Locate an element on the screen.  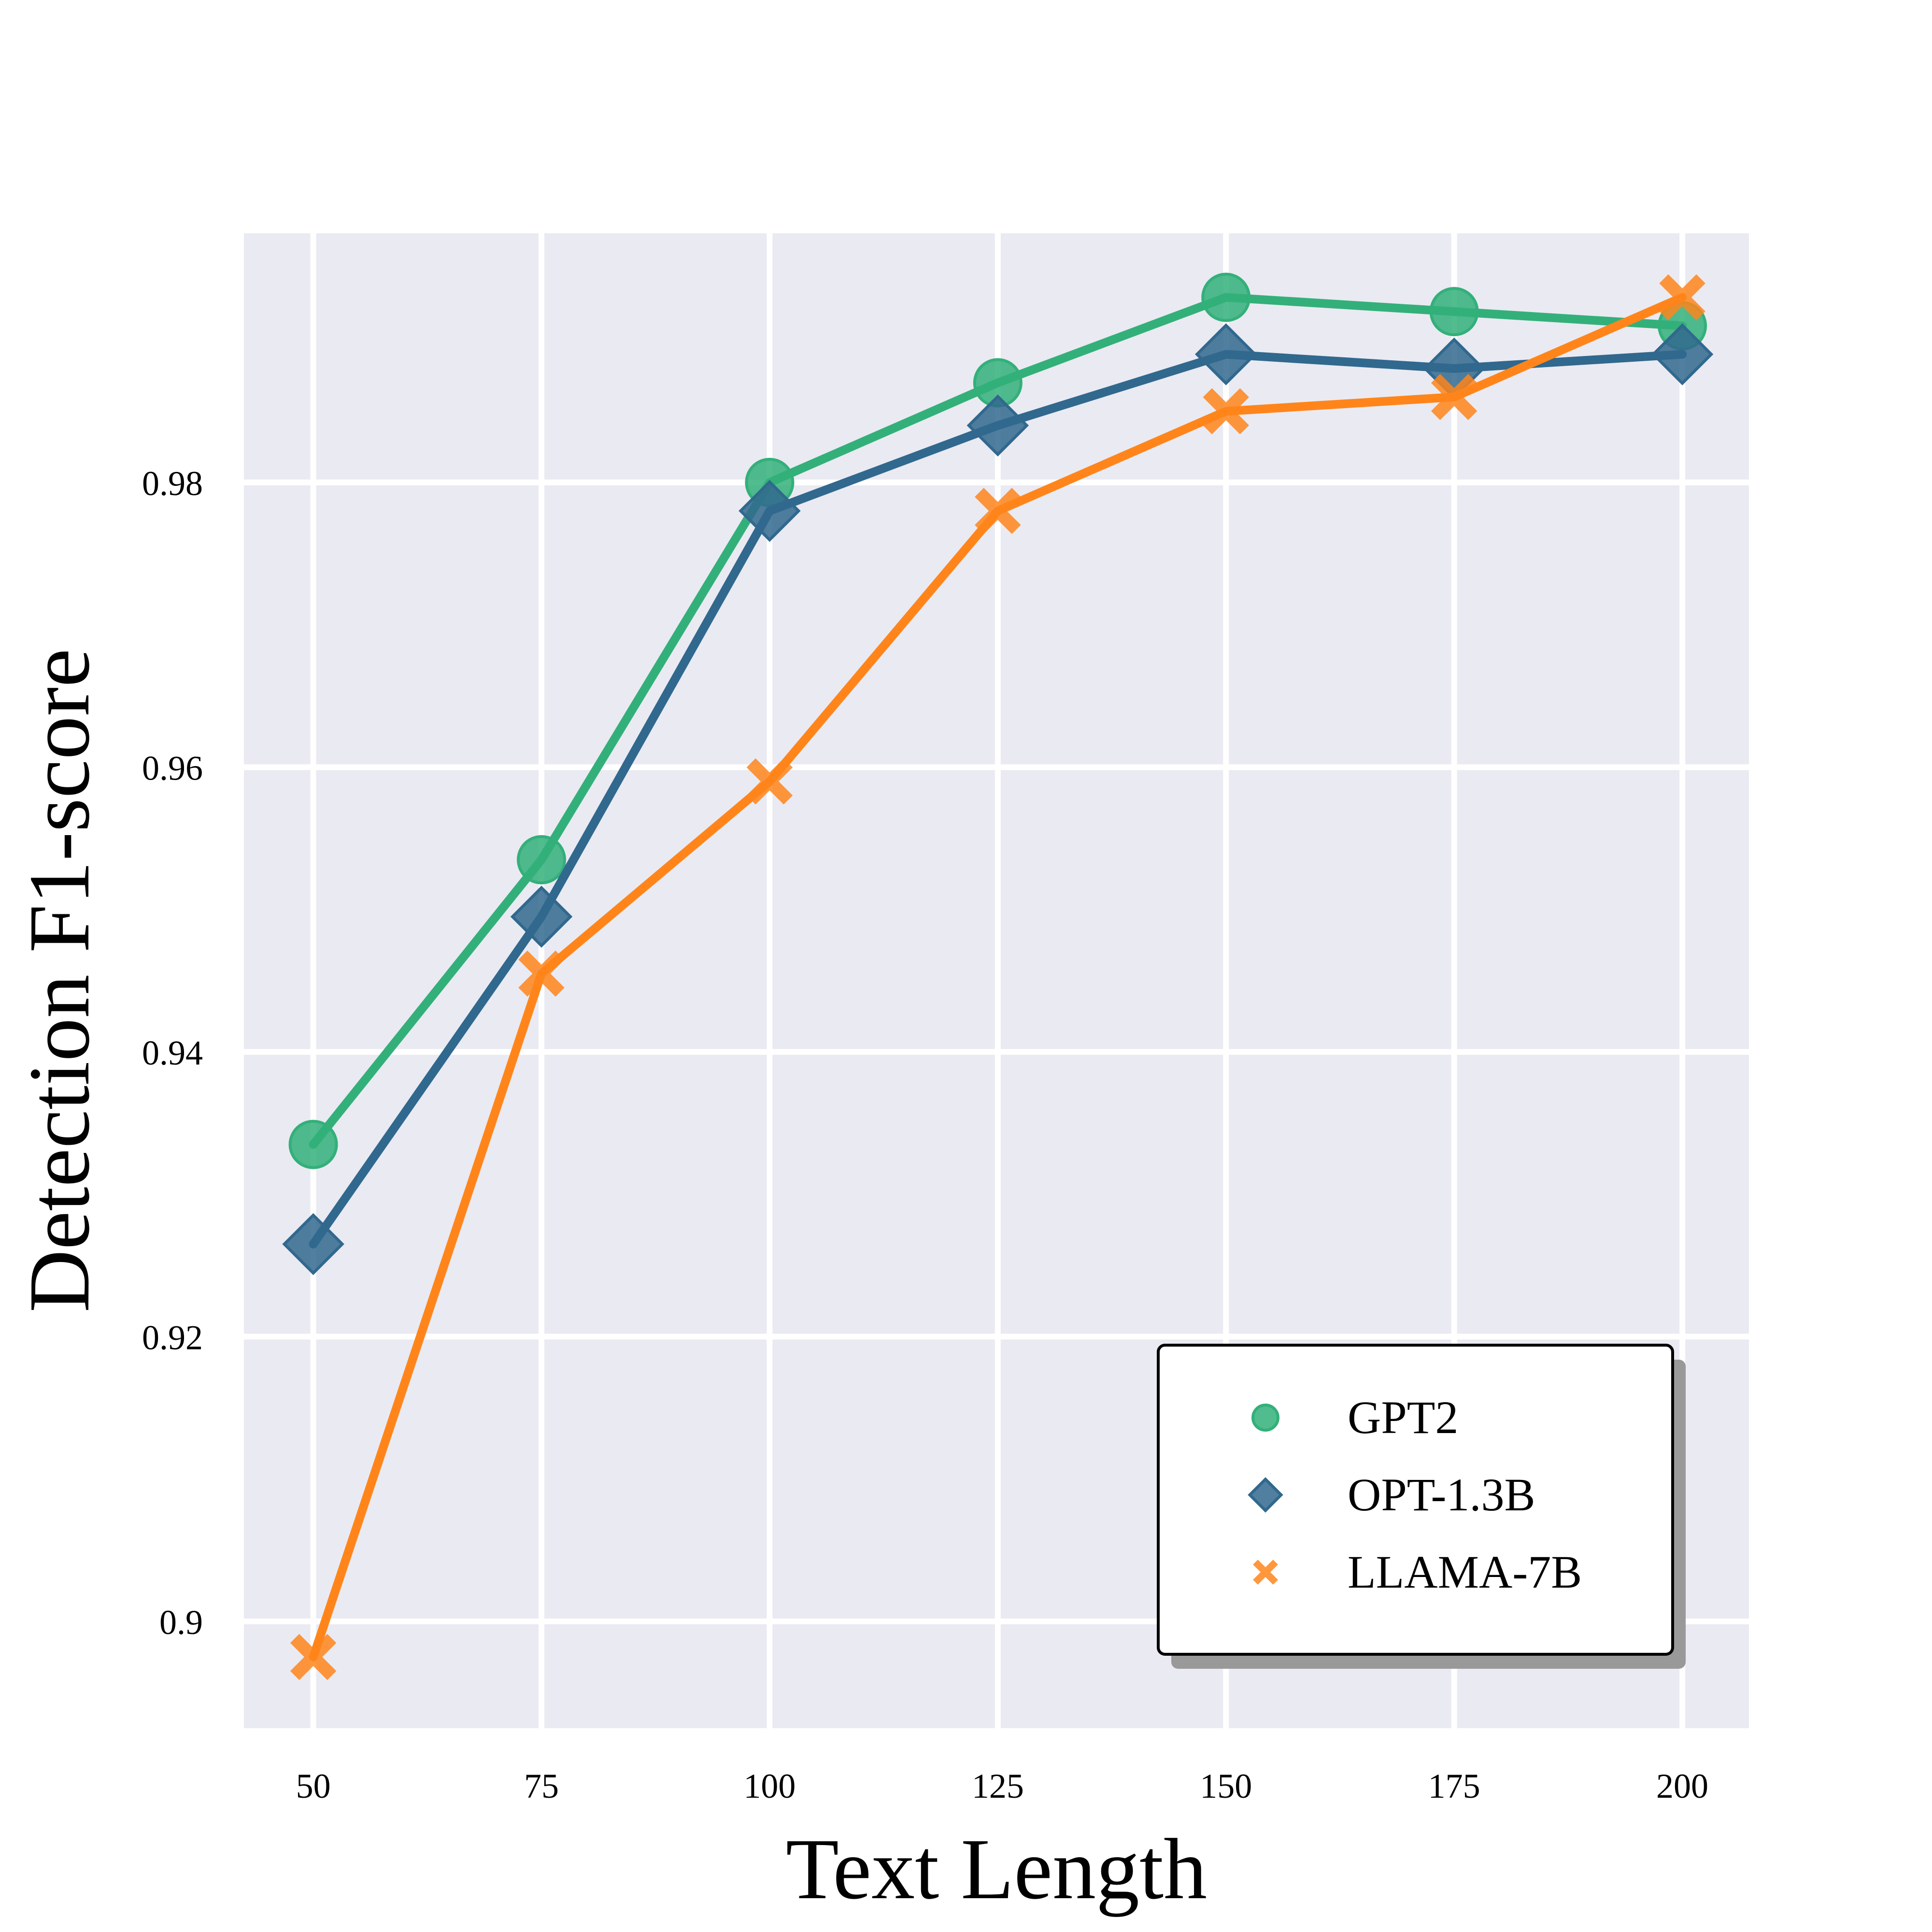
legend-frame is located at coordinates (1415, 1500).